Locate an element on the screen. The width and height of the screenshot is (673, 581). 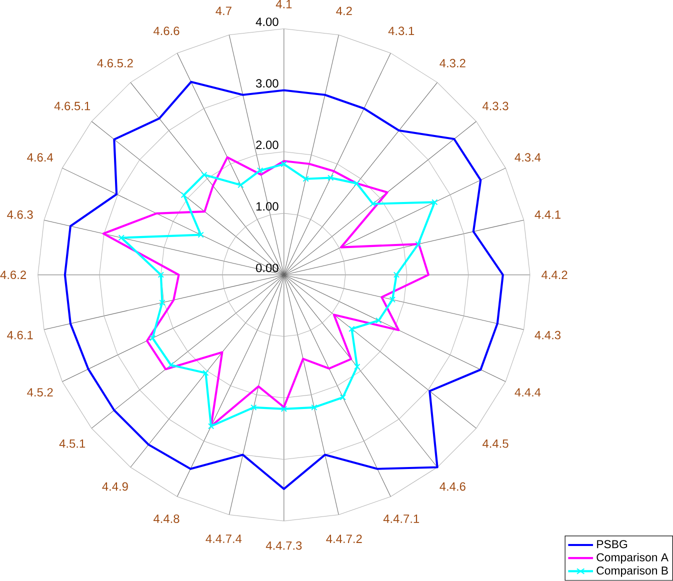
spoke-label: 4.4.7.2 is located at coordinates (344, 539).